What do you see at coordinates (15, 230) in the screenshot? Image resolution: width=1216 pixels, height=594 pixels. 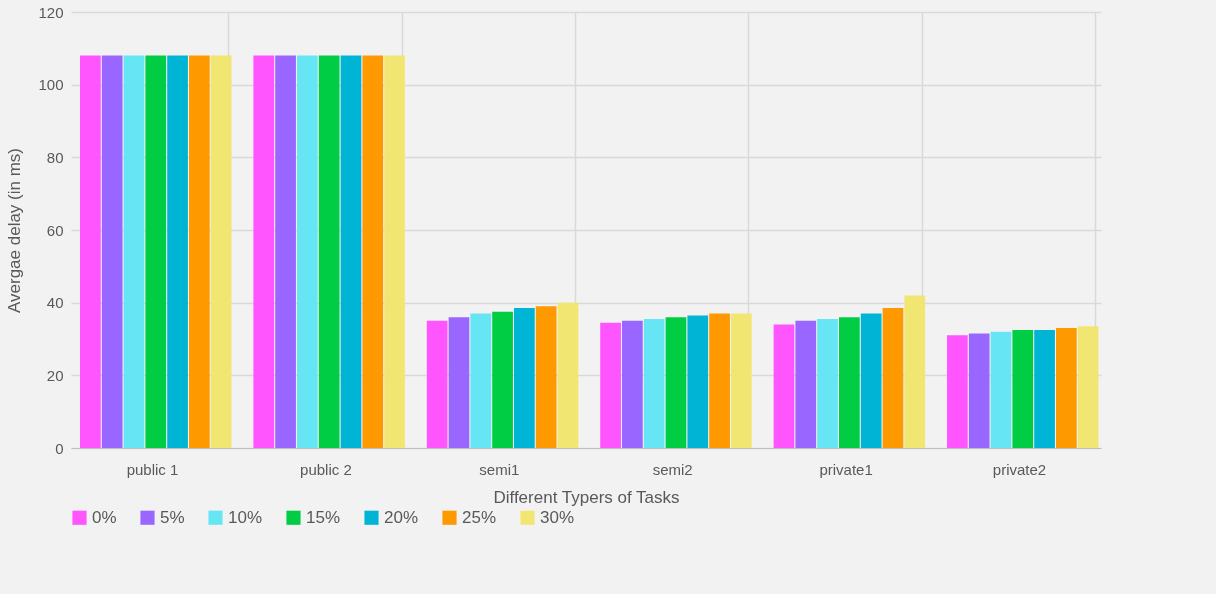 I see `y-axis-title: Avergae delay (in ms)` at bounding box center [15, 230].